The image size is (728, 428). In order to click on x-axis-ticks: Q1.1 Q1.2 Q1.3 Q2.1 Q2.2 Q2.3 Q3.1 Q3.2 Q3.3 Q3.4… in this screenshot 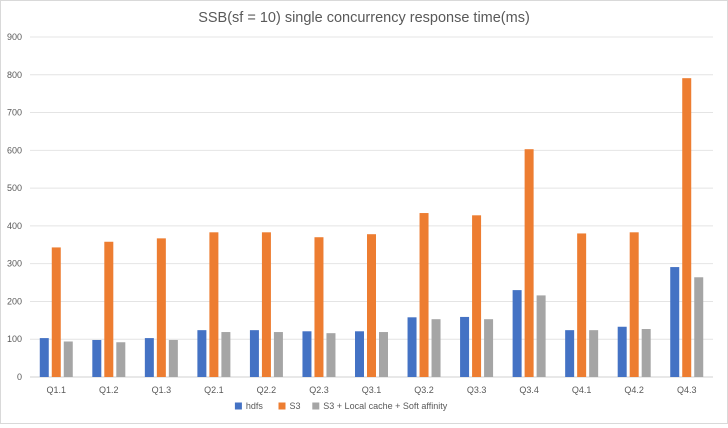, I will do `click(372, 390)`.